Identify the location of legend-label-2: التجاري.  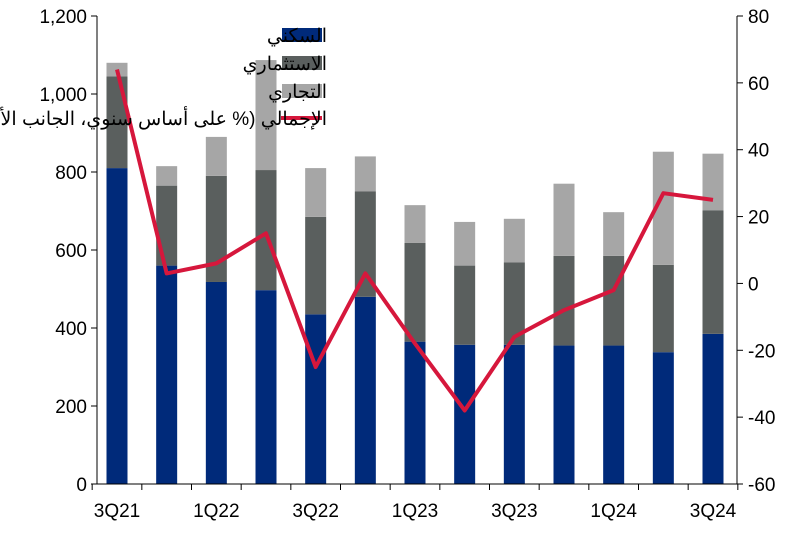
(297, 92).